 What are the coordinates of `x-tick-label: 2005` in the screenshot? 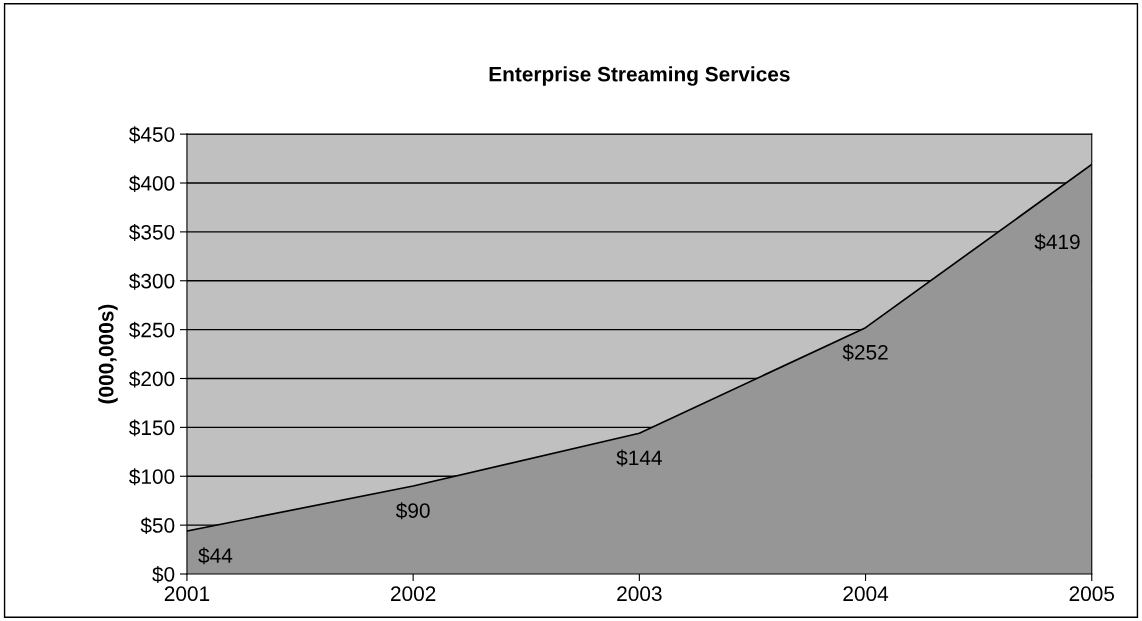 It's located at (1092, 594).